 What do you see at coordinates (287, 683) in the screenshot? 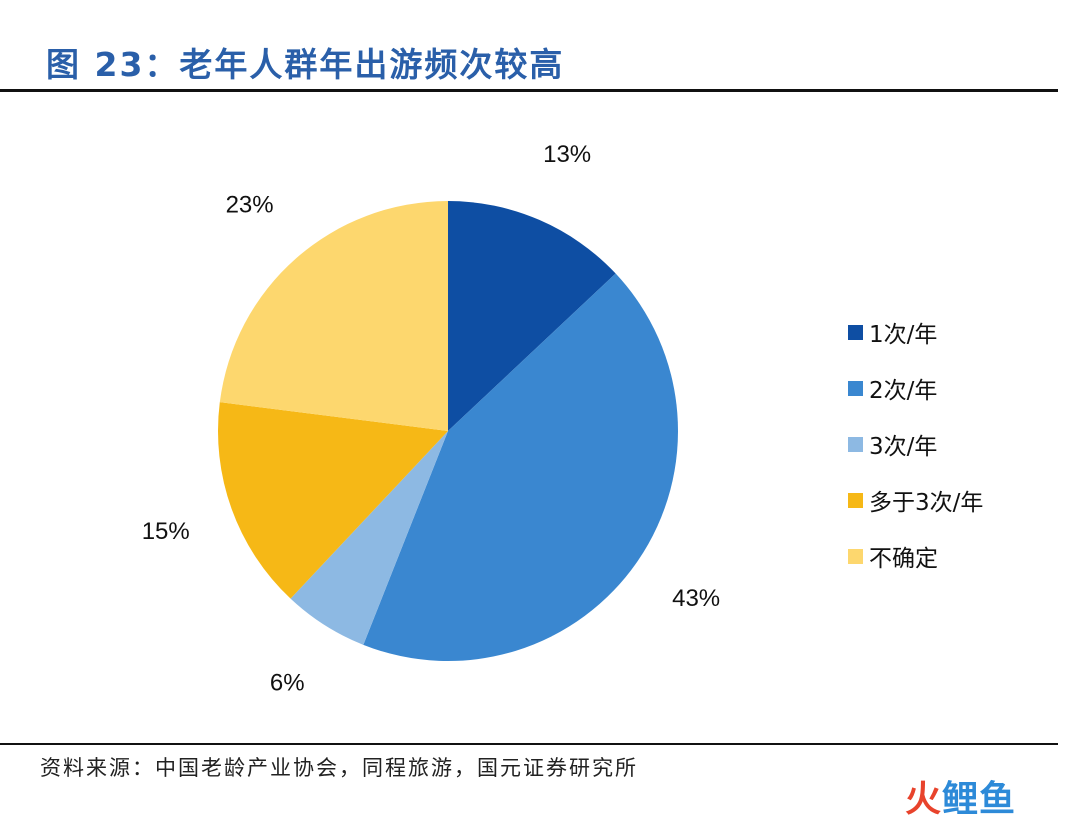
I see `pie-label-3: 6%` at bounding box center [287, 683].